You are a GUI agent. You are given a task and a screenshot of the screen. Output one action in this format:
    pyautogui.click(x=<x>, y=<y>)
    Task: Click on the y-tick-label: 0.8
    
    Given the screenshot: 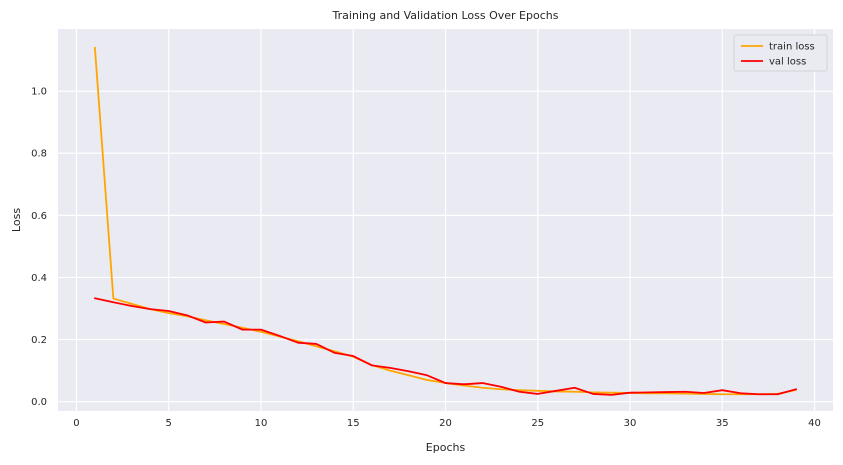 What is the action you would take?
    pyautogui.click(x=39, y=154)
    